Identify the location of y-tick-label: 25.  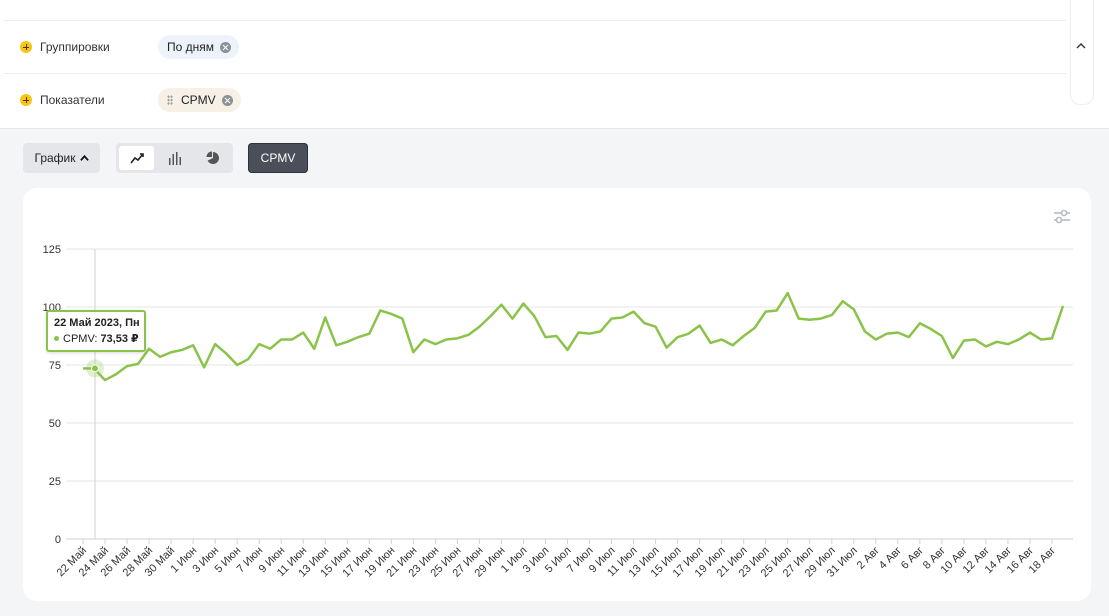
(55, 482).